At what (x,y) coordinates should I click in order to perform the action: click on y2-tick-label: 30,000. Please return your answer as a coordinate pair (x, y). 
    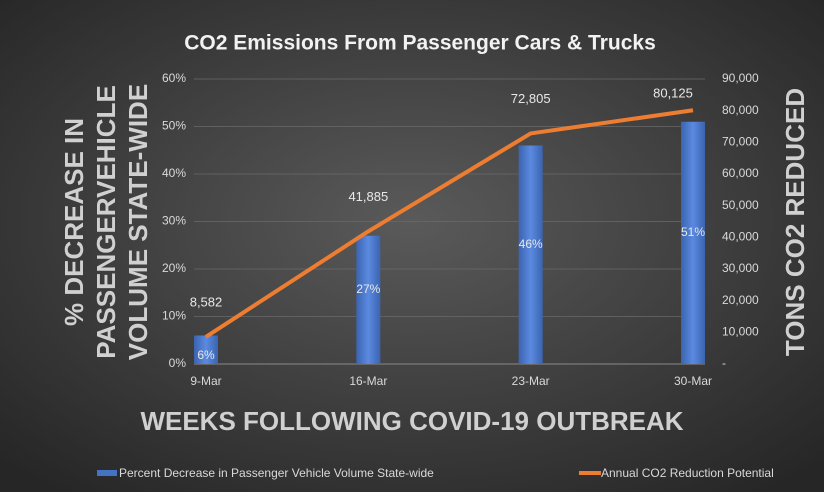
    Looking at the image, I should click on (740, 268).